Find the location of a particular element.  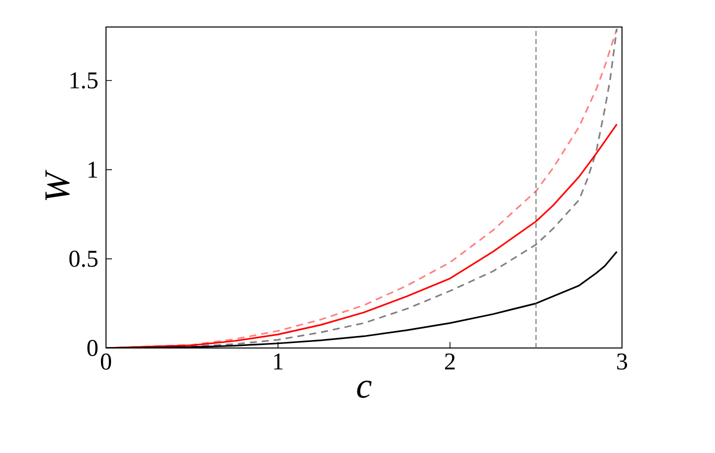

y-axis-title: W is located at coordinates (57, 185).